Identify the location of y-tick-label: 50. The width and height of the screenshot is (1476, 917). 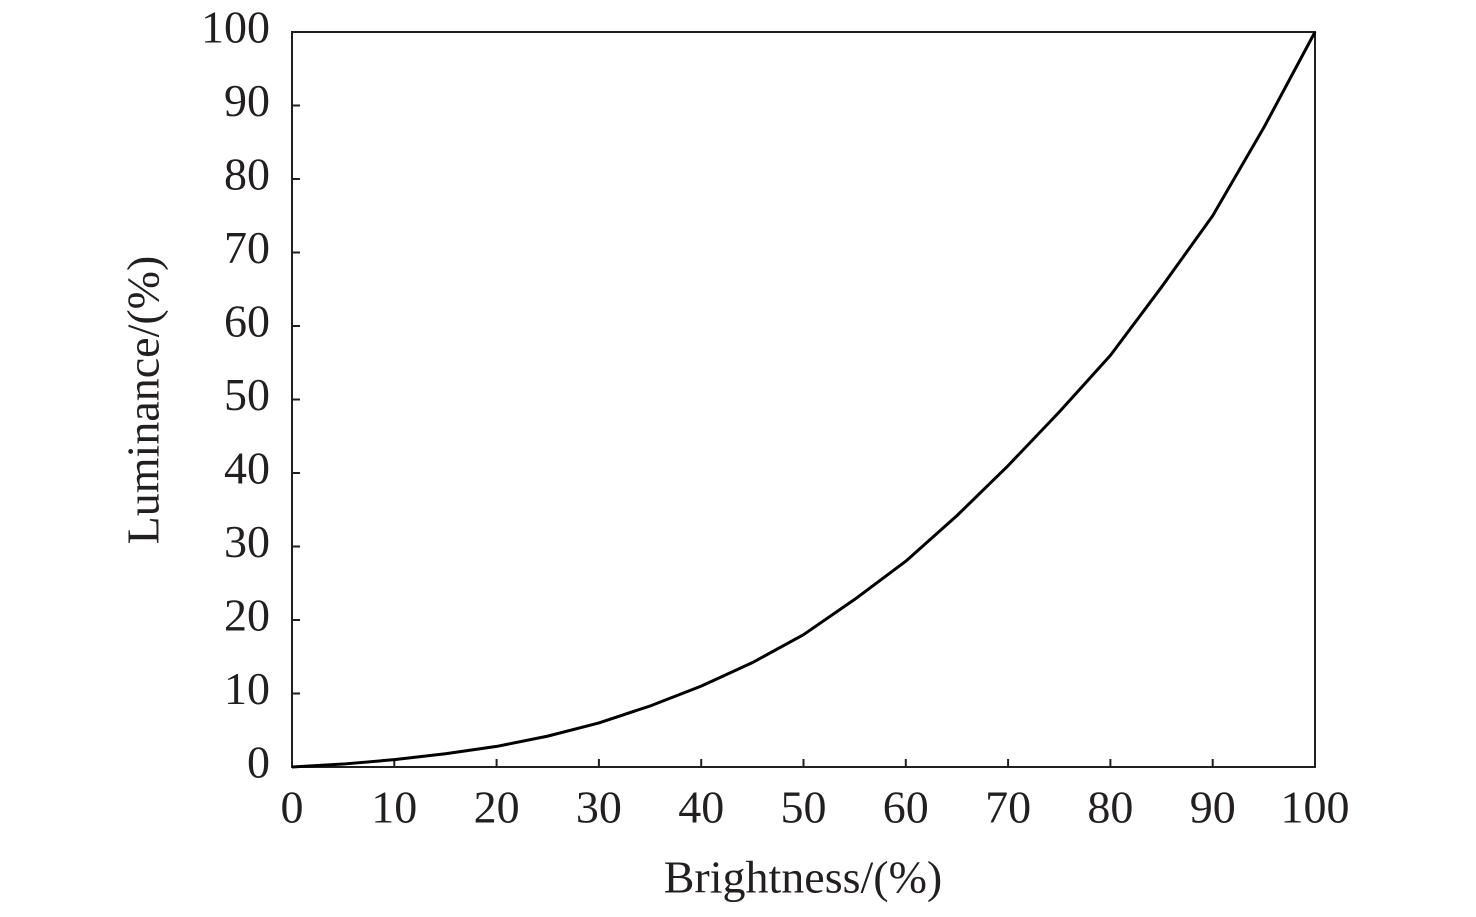
(247, 394).